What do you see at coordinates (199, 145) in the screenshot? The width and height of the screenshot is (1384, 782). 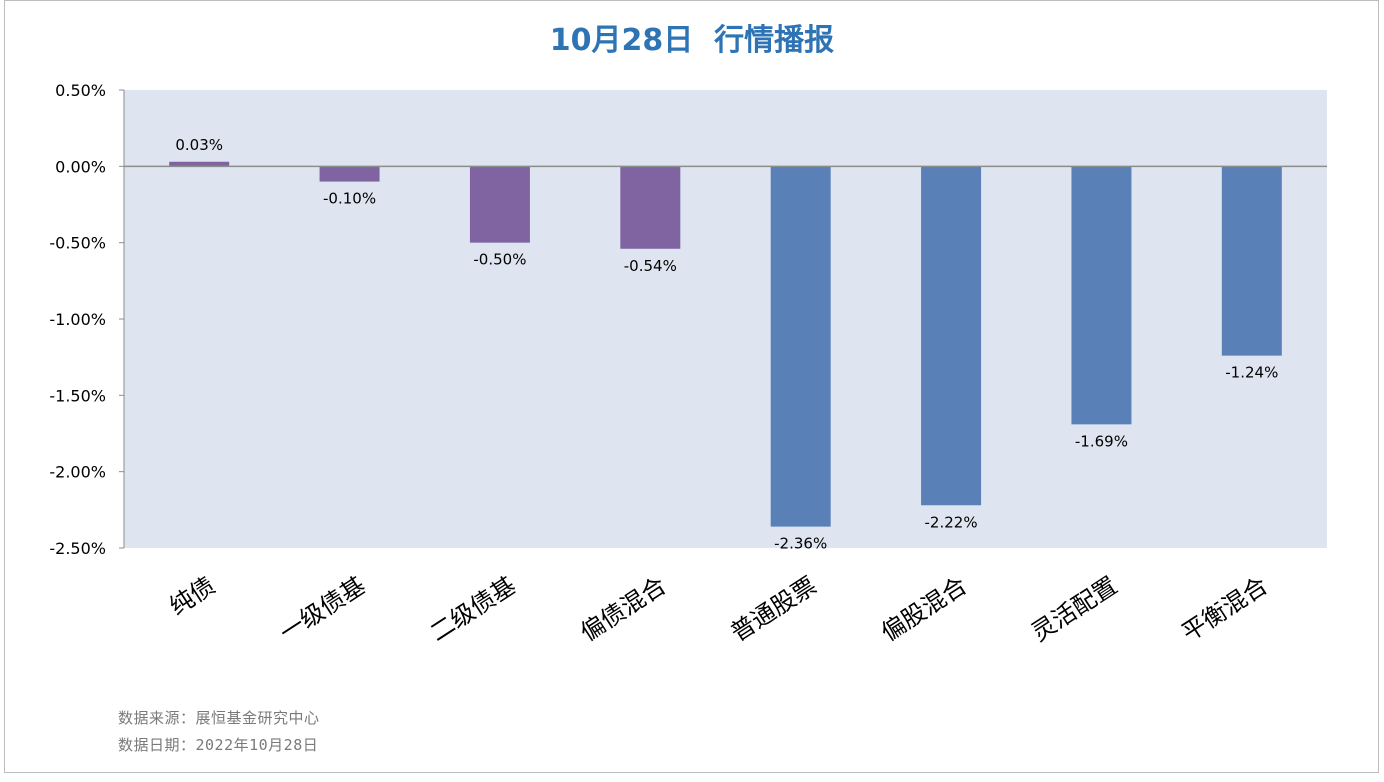 I see `data-label: 0.03%` at bounding box center [199, 145].